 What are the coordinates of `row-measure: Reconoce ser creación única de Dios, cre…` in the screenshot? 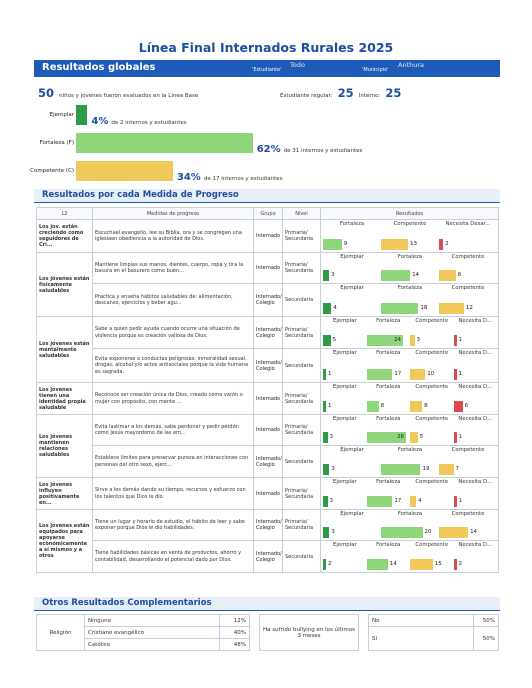 It's located at (173, 398).